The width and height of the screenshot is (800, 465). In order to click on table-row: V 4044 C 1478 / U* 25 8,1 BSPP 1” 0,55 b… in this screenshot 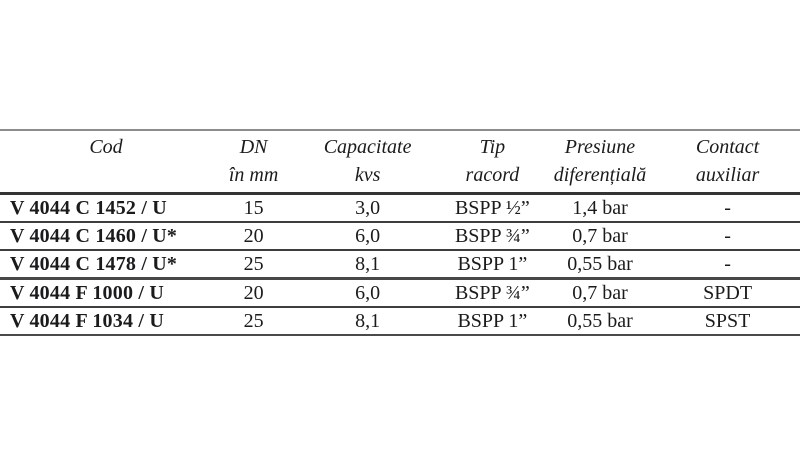, I will do `click(400, 265)`.